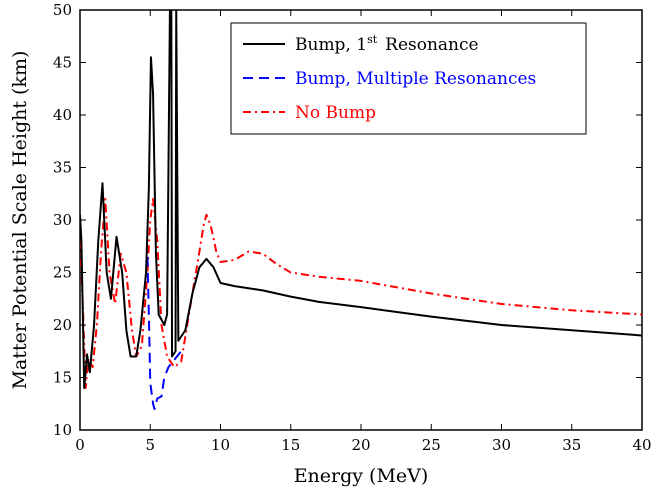  I want to click on x-tick-label-6: 30, so click(501, 445).